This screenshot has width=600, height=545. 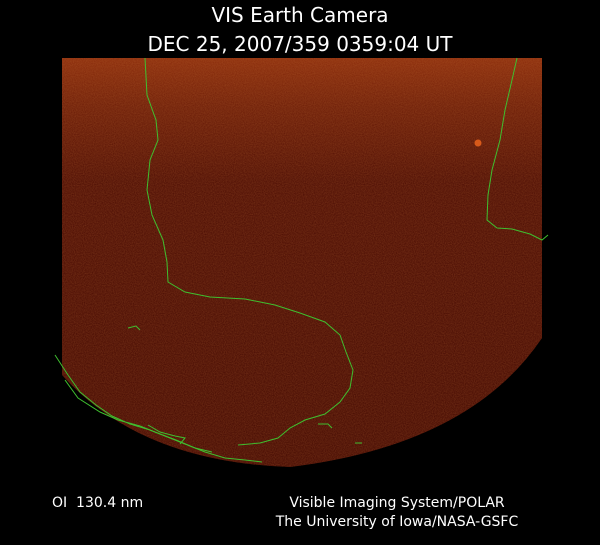 I want to click on title: VIS Earth Camera, so click(x=299, y=15).